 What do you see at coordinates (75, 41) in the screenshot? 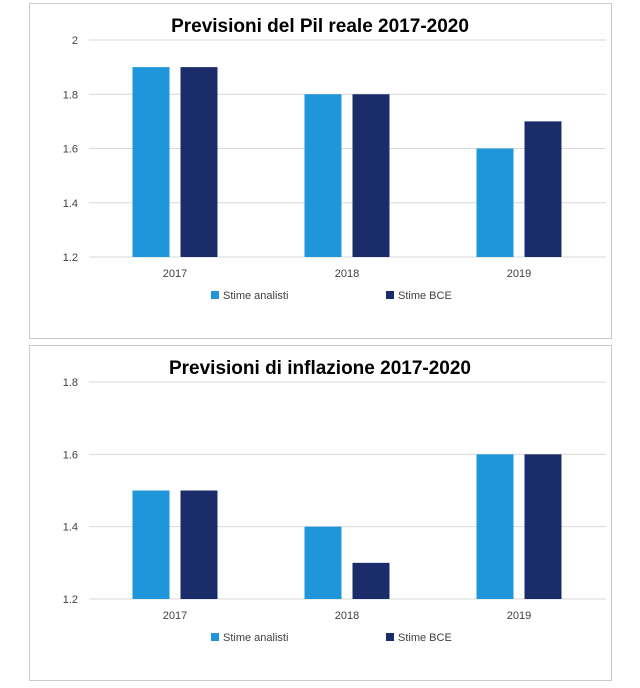
I see `y-tick-label: 2` at bounding box center [75, 41].